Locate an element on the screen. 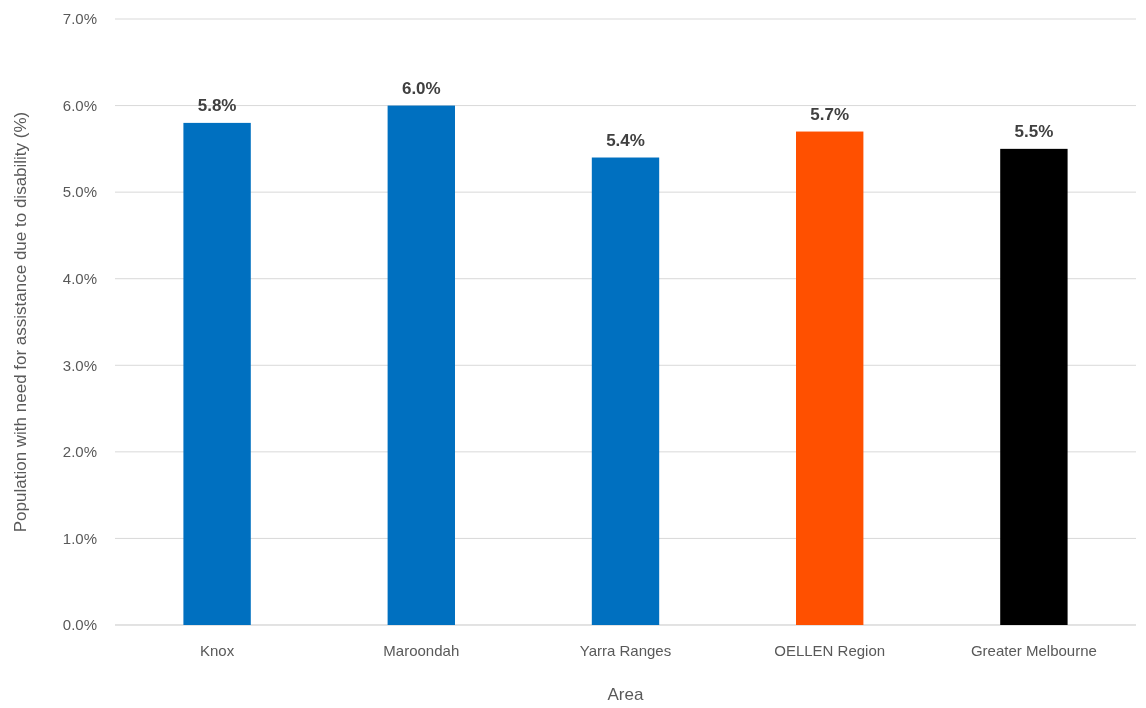  y-tick-label: 0.0% is located at coordinates (79, 625).